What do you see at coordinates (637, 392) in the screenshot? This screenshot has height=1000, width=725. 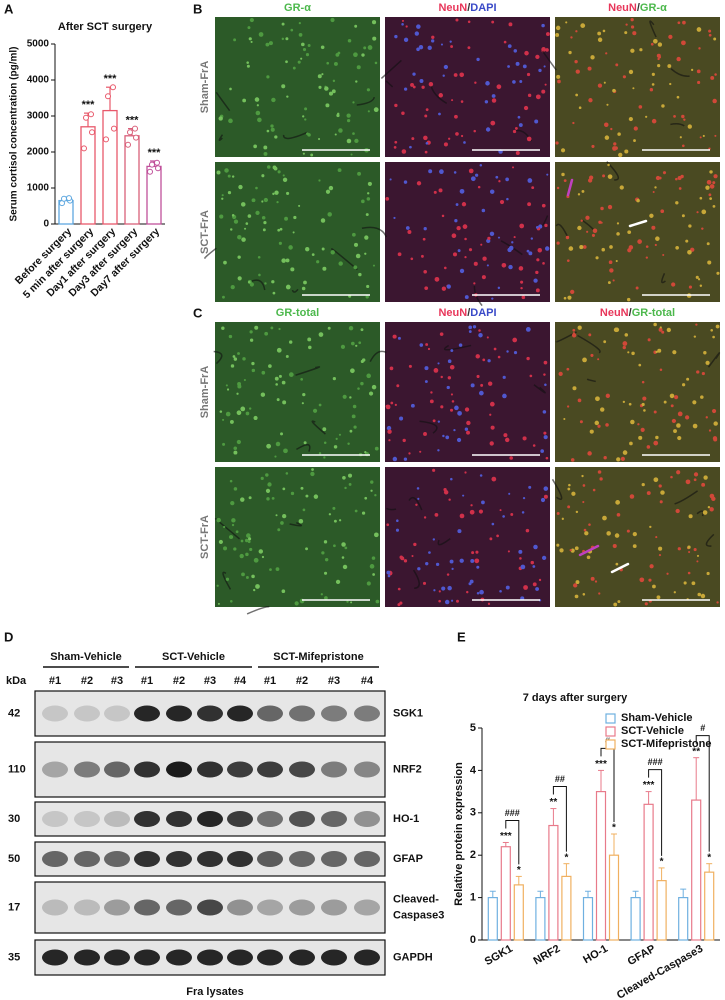 I see `micrograph` at bounding box center [637, 392].